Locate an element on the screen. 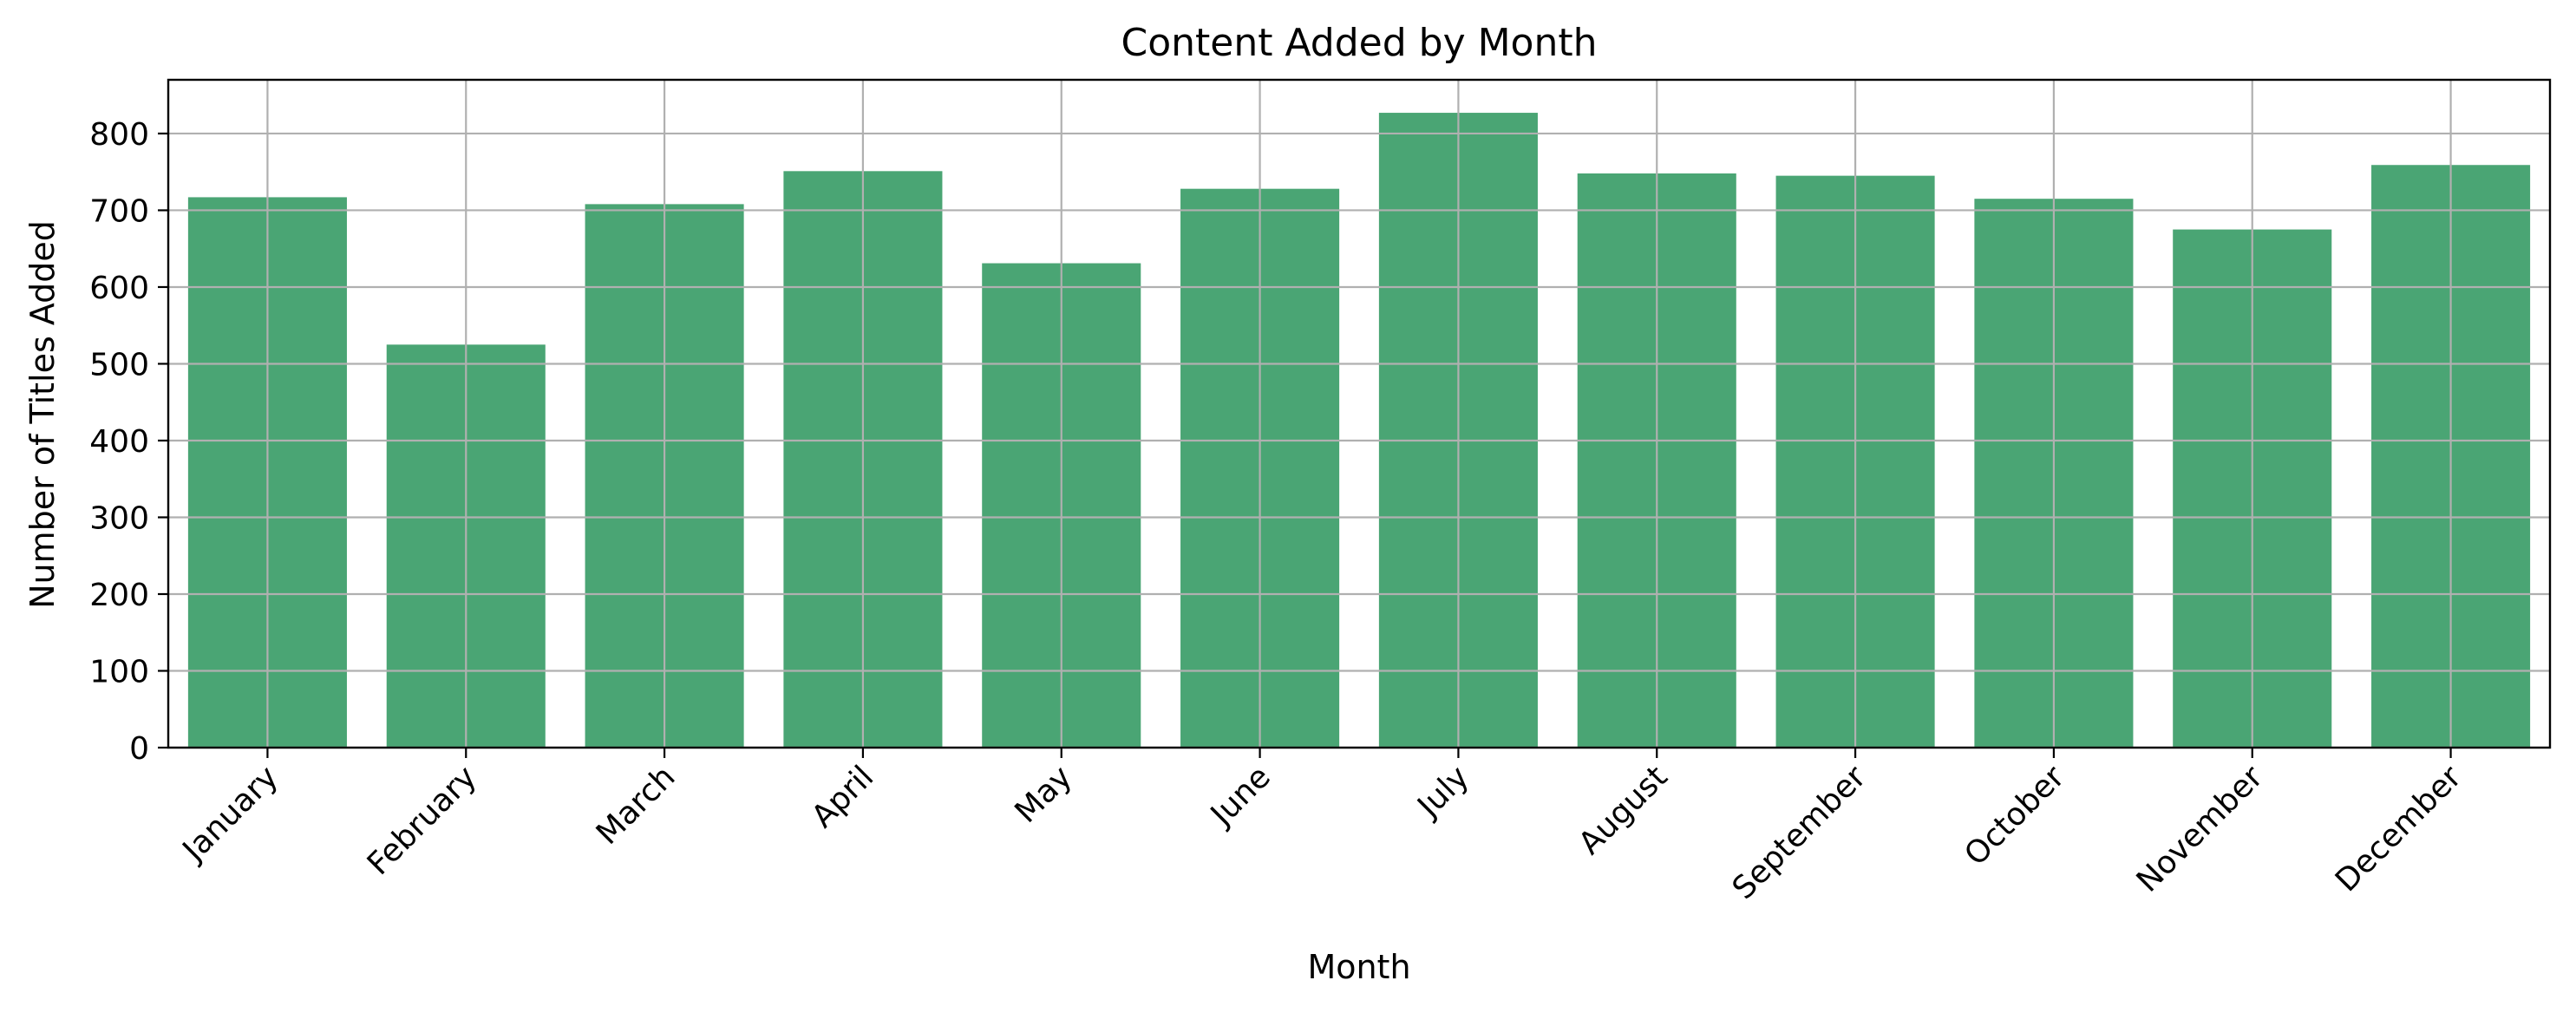  x-tick-label-december: December is located at coordinates (2398, 829).